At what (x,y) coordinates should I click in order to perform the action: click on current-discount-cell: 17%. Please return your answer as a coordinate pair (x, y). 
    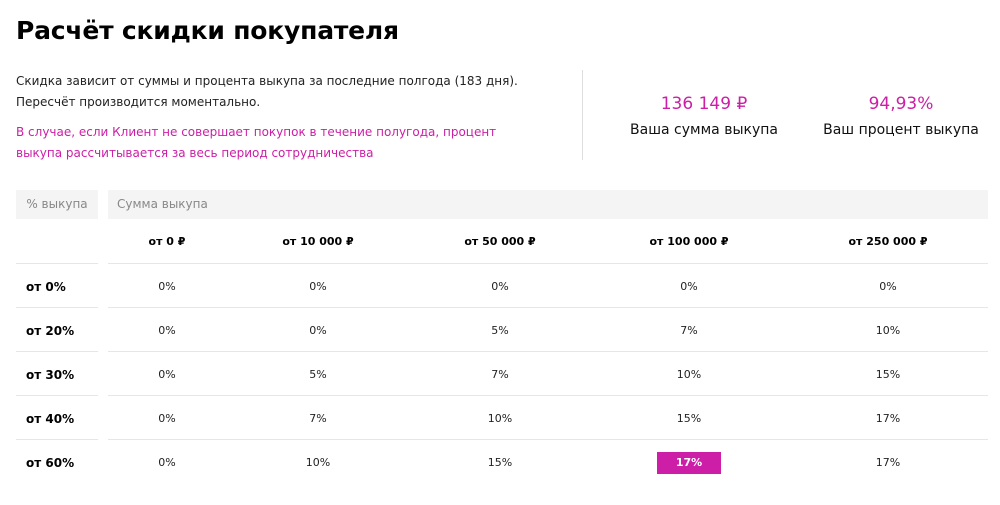
    Looking at the image, I should click on (689, 463).